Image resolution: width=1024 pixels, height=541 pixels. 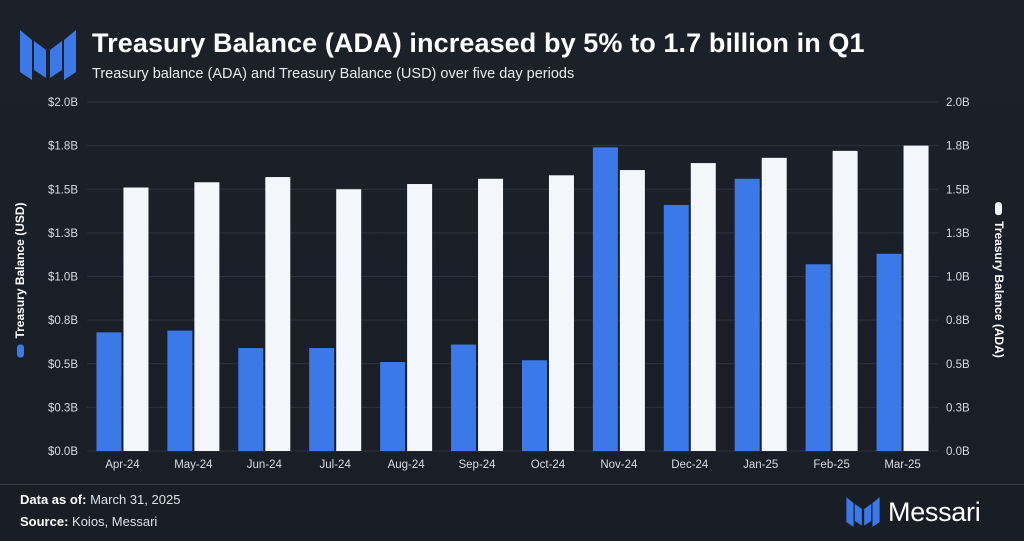 What do you see at coordinates (902, 465) in the screenshot?
I see `x-tick-label: Mar-25` at bounding box center [902, 465].